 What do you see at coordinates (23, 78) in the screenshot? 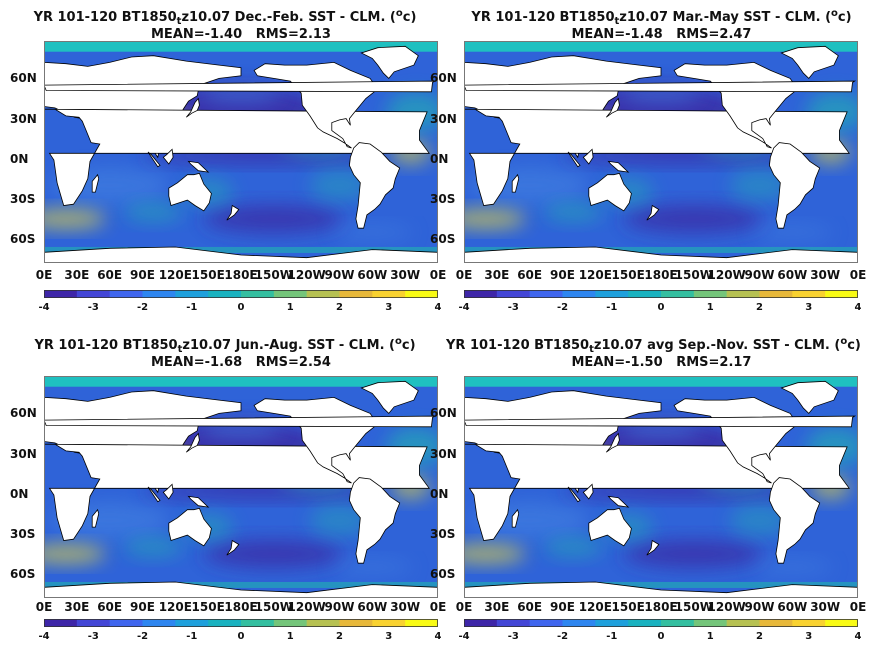
I see `y-tick-label: 60N` at bounding box center [23, 78].